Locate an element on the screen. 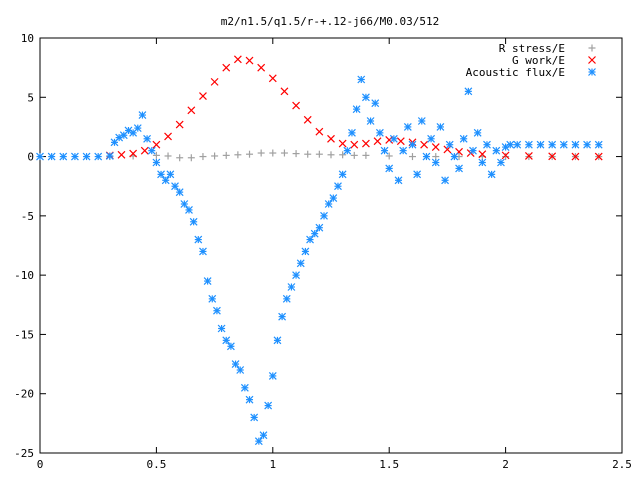 This screenshot has width=640, height=480. chart-title: m2/n1.5/q1.5/r-+.12-j66/M0.03/512 is located at coordinates (330, 21).